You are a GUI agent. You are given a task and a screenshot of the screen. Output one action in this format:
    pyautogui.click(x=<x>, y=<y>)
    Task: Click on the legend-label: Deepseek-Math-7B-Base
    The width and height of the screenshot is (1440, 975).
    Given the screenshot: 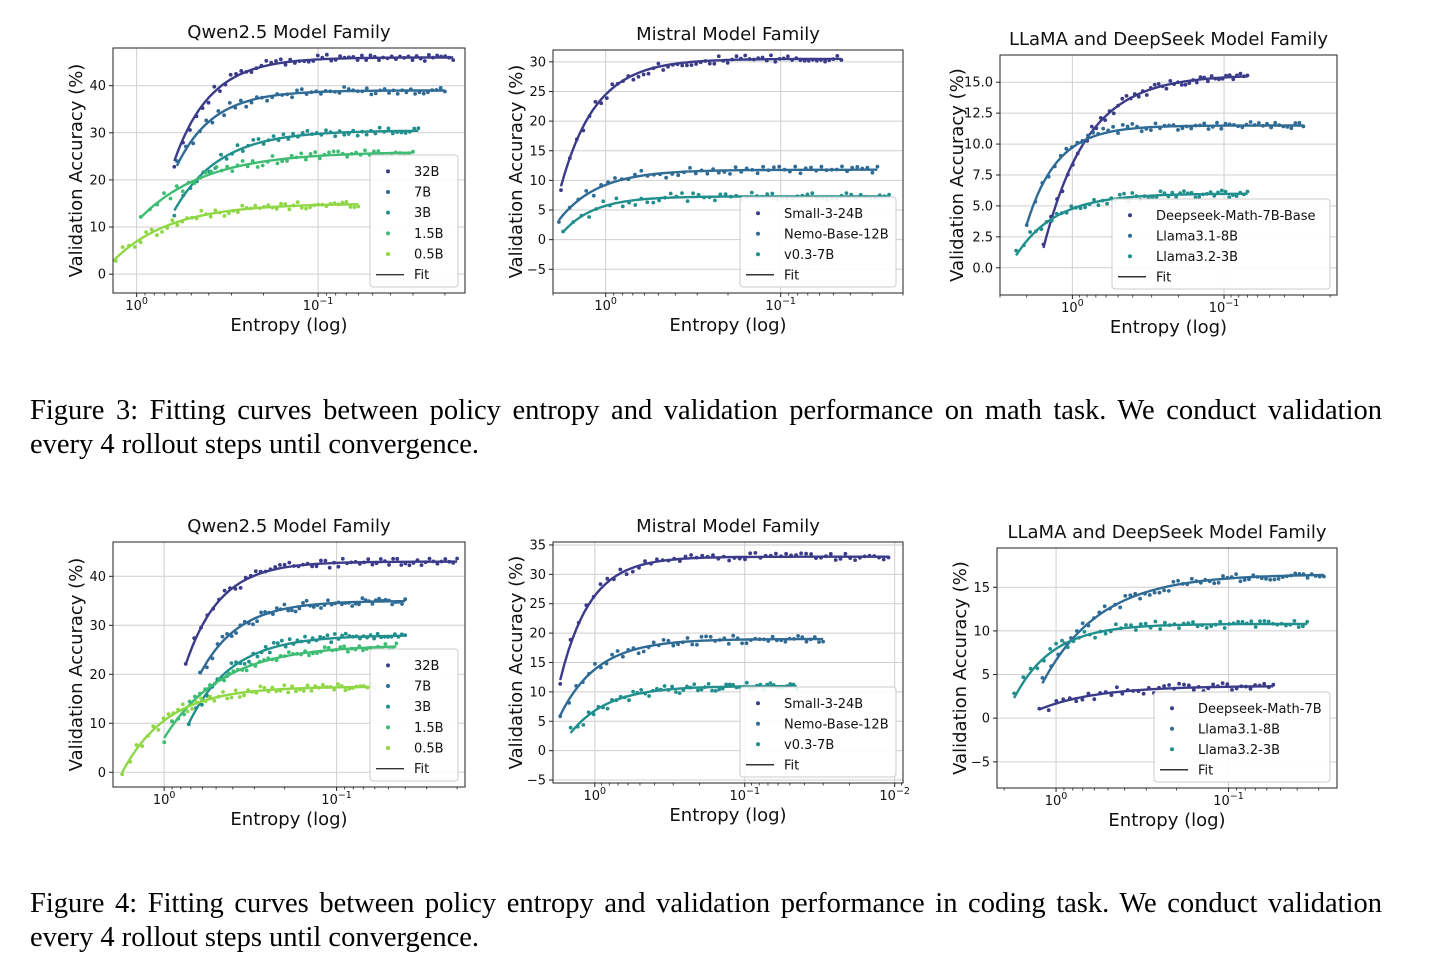 What is the action you would take?
    pyautogui.click(x=1236, y=216)
    